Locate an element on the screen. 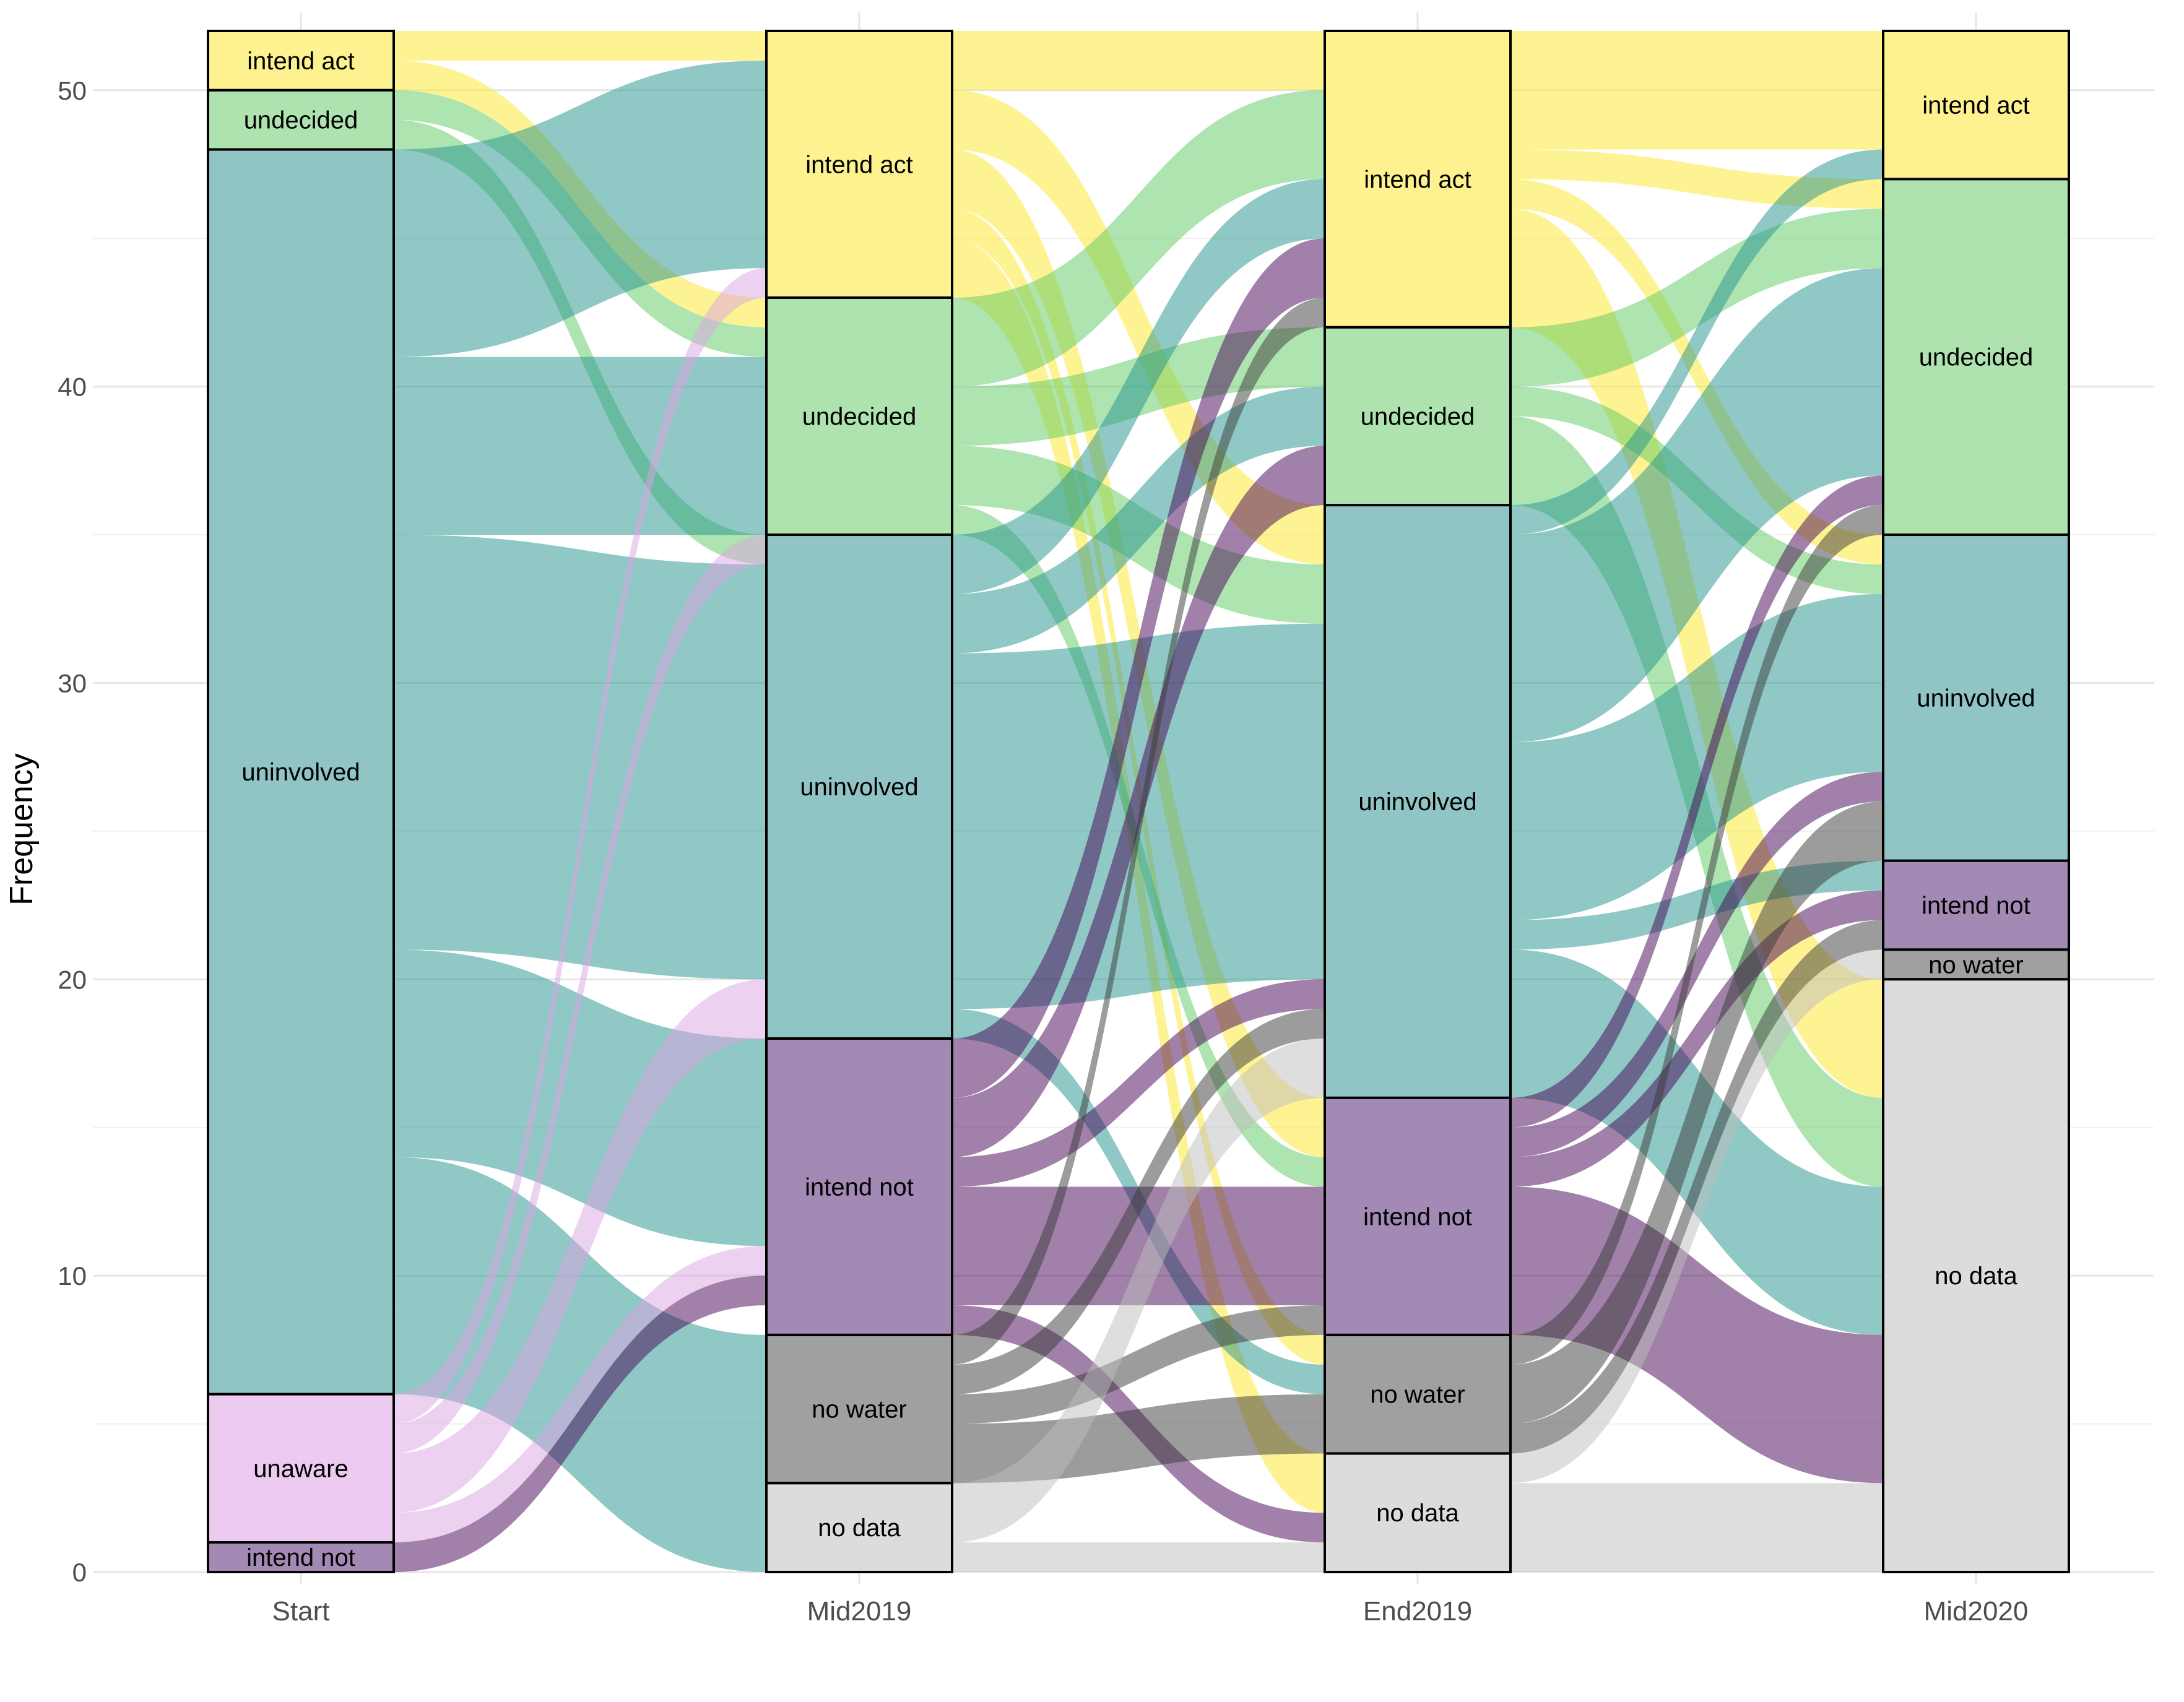  x-tick-label-mid2019: Mid2019 is located at coordinates (859, 1611).